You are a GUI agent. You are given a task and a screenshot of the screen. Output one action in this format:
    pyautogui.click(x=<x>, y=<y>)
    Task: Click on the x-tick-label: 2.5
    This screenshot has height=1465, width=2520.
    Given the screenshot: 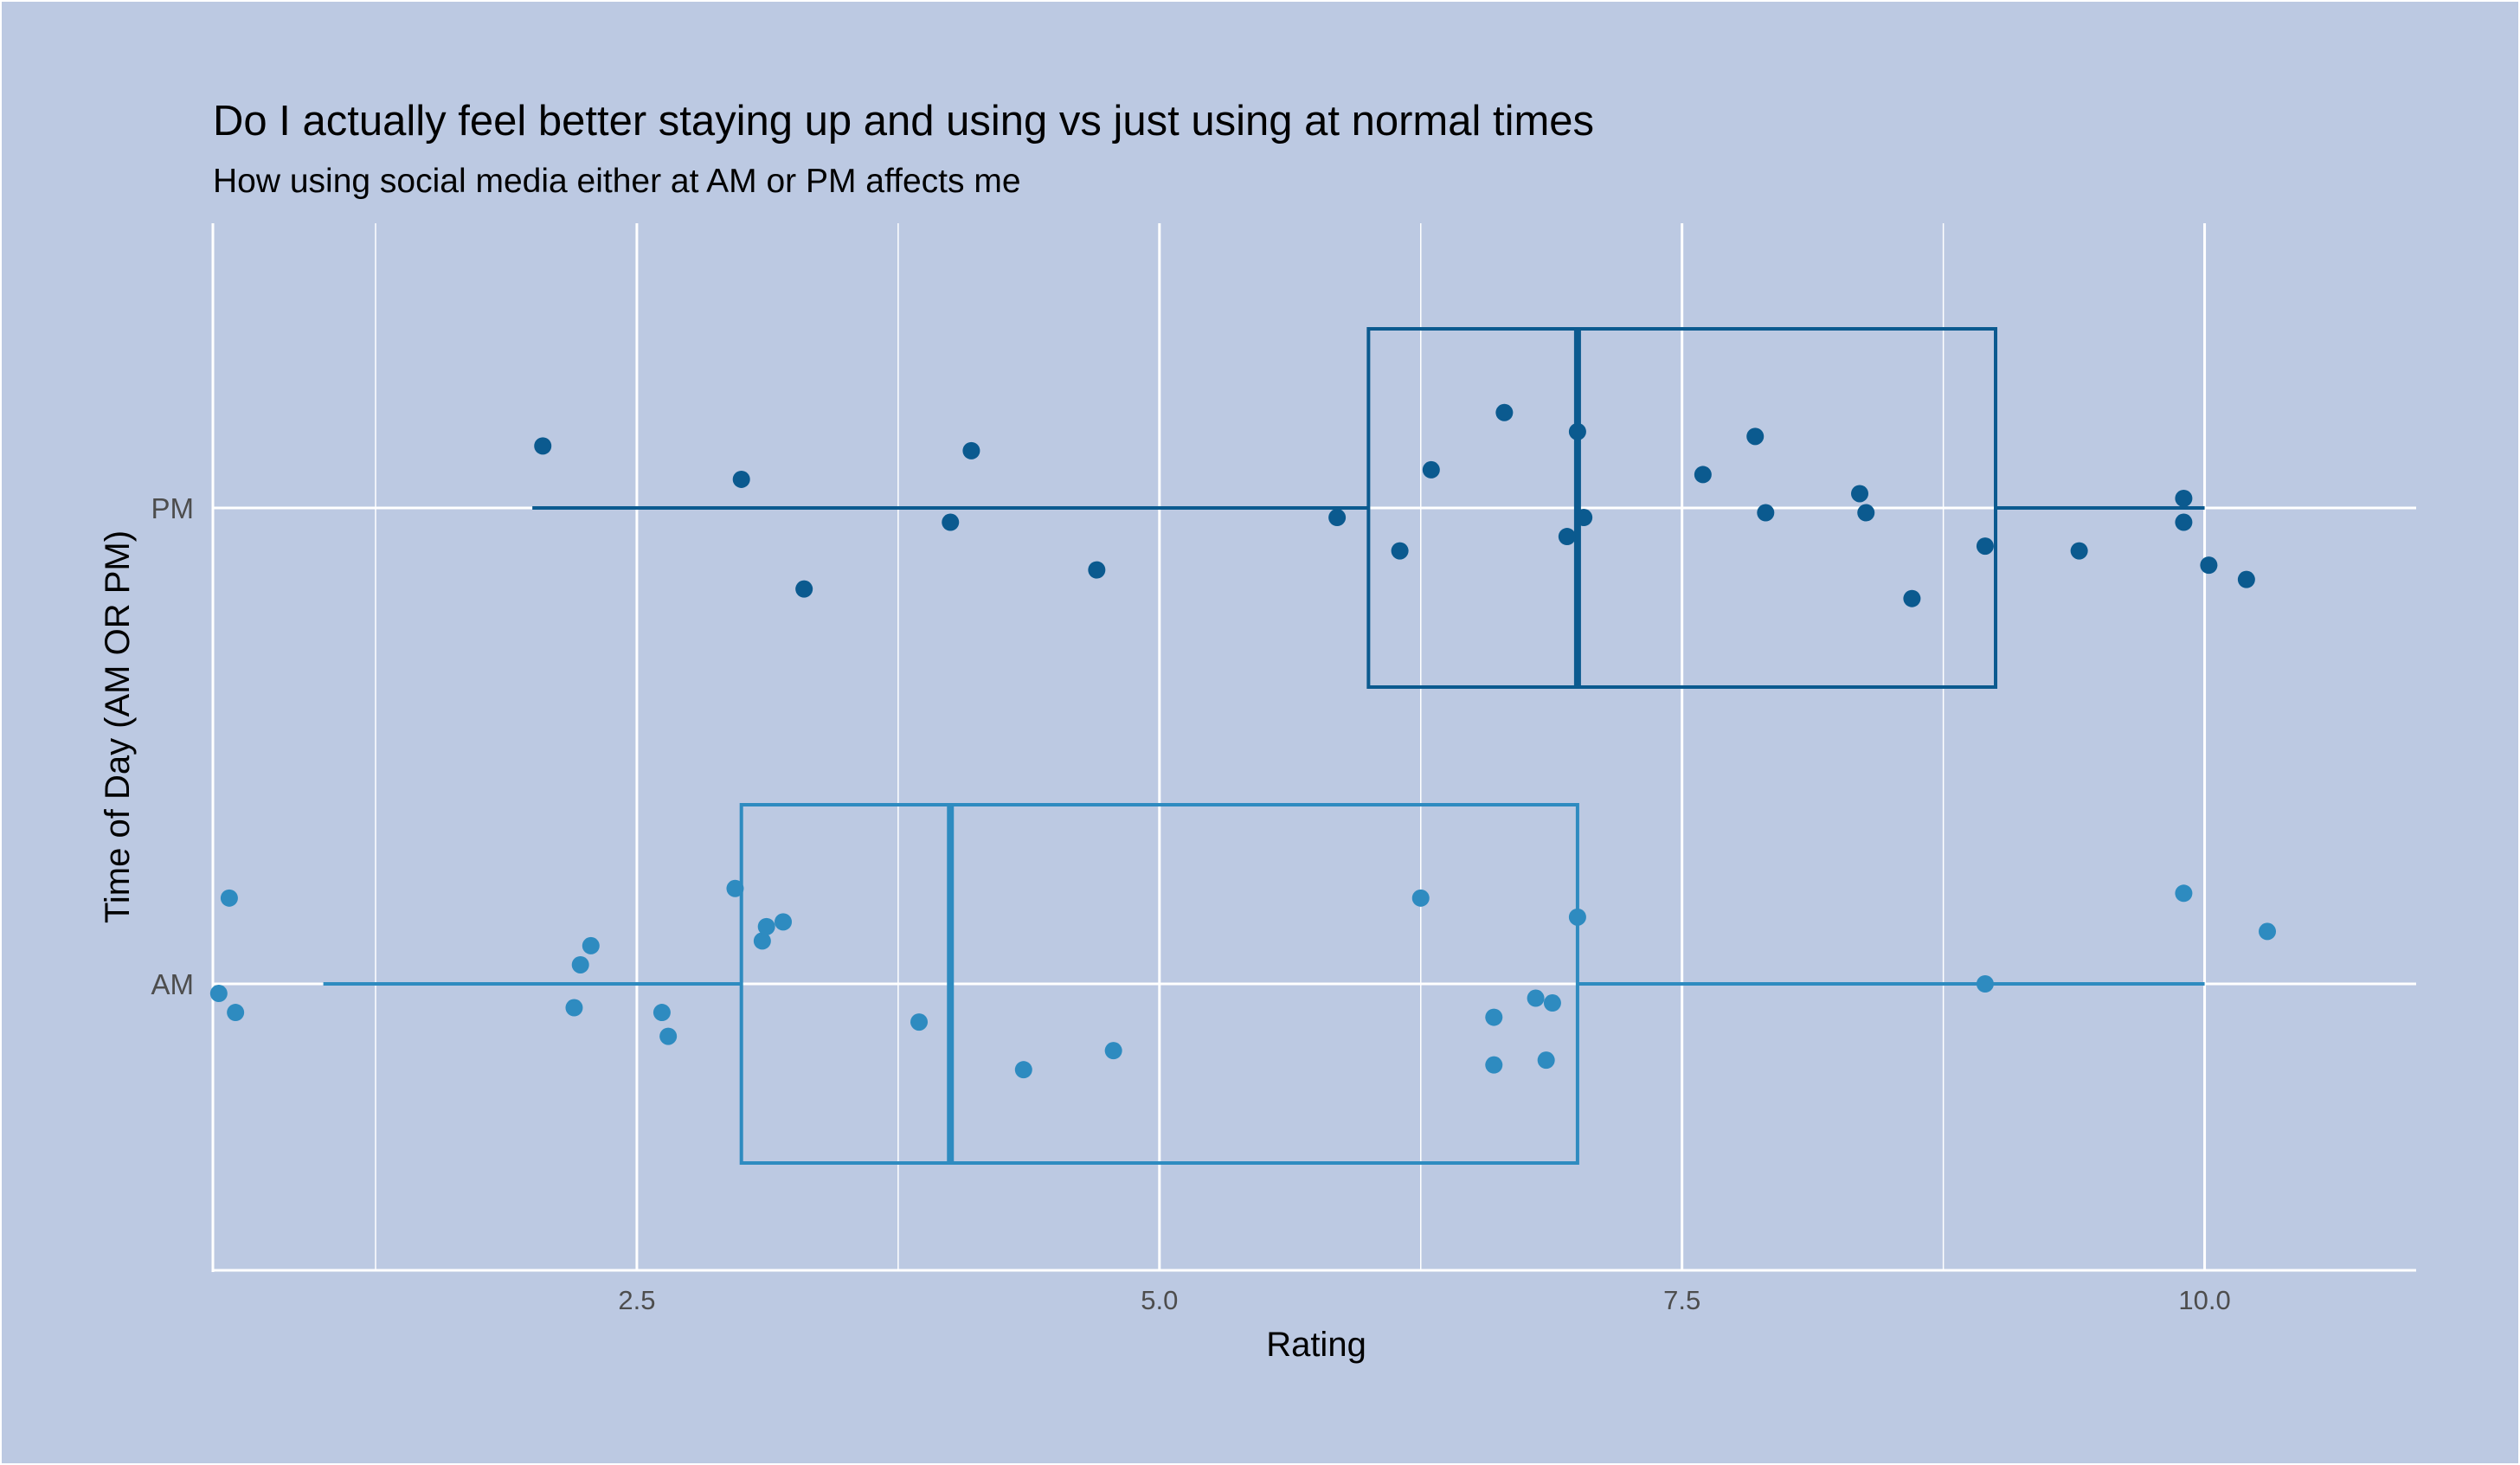 What is the action you would take?
    pyautogui.click(x=636, y=1300)
    